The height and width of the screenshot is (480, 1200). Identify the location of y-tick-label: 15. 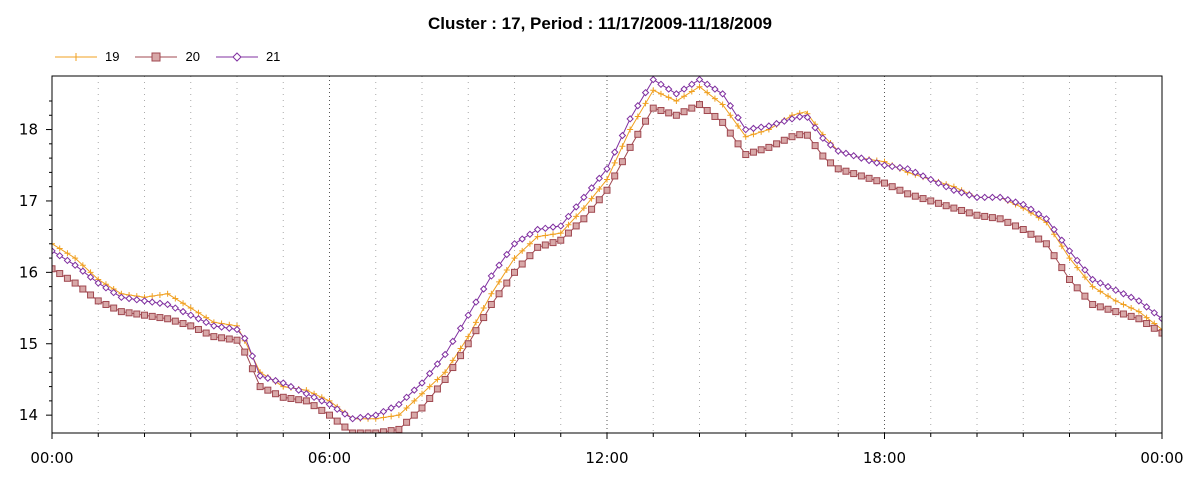
(28, 344).